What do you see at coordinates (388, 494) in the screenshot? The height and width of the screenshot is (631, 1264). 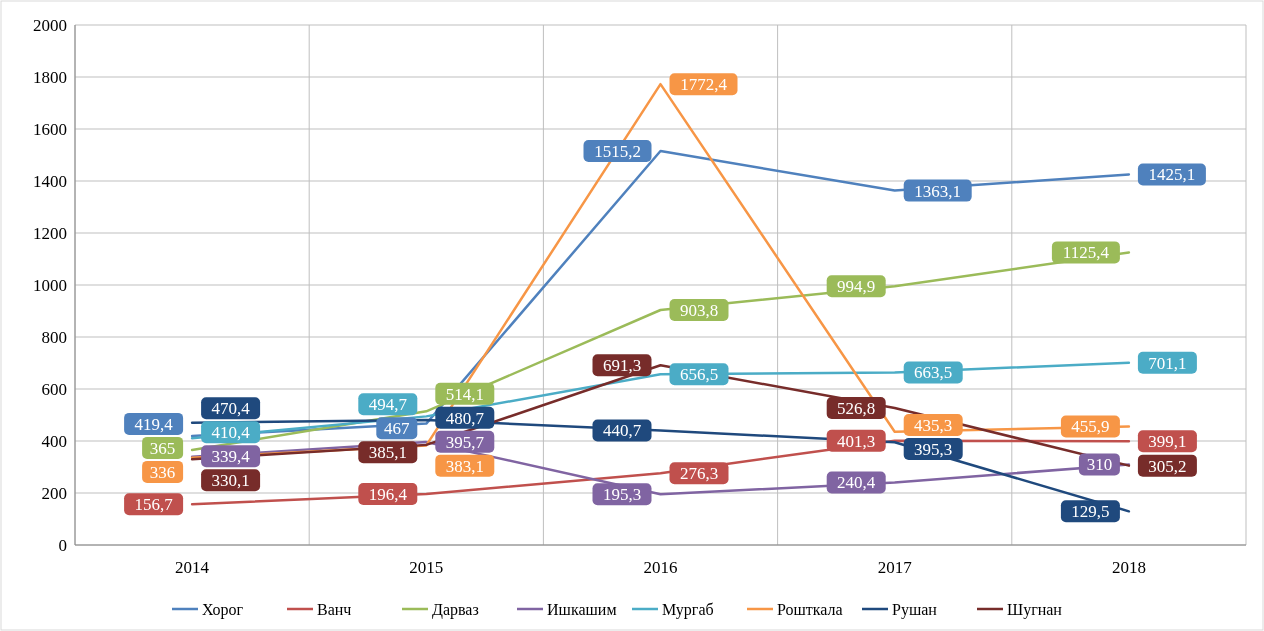 I see `data-label: 196,4` at bounding box center [388, 494].